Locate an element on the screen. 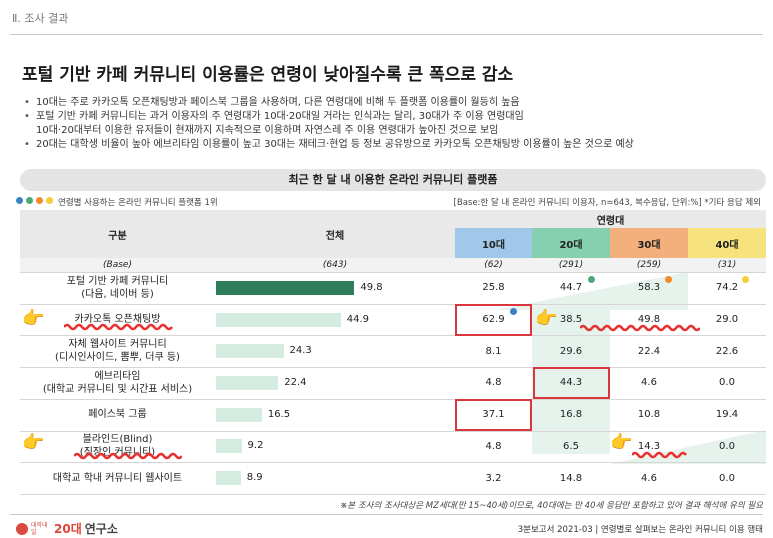 The image size is (773, 538). table-row-label: 에브리타임 (대학교 커뮤니티 및 시간표 서비스) is located at coordinates (117, 383).